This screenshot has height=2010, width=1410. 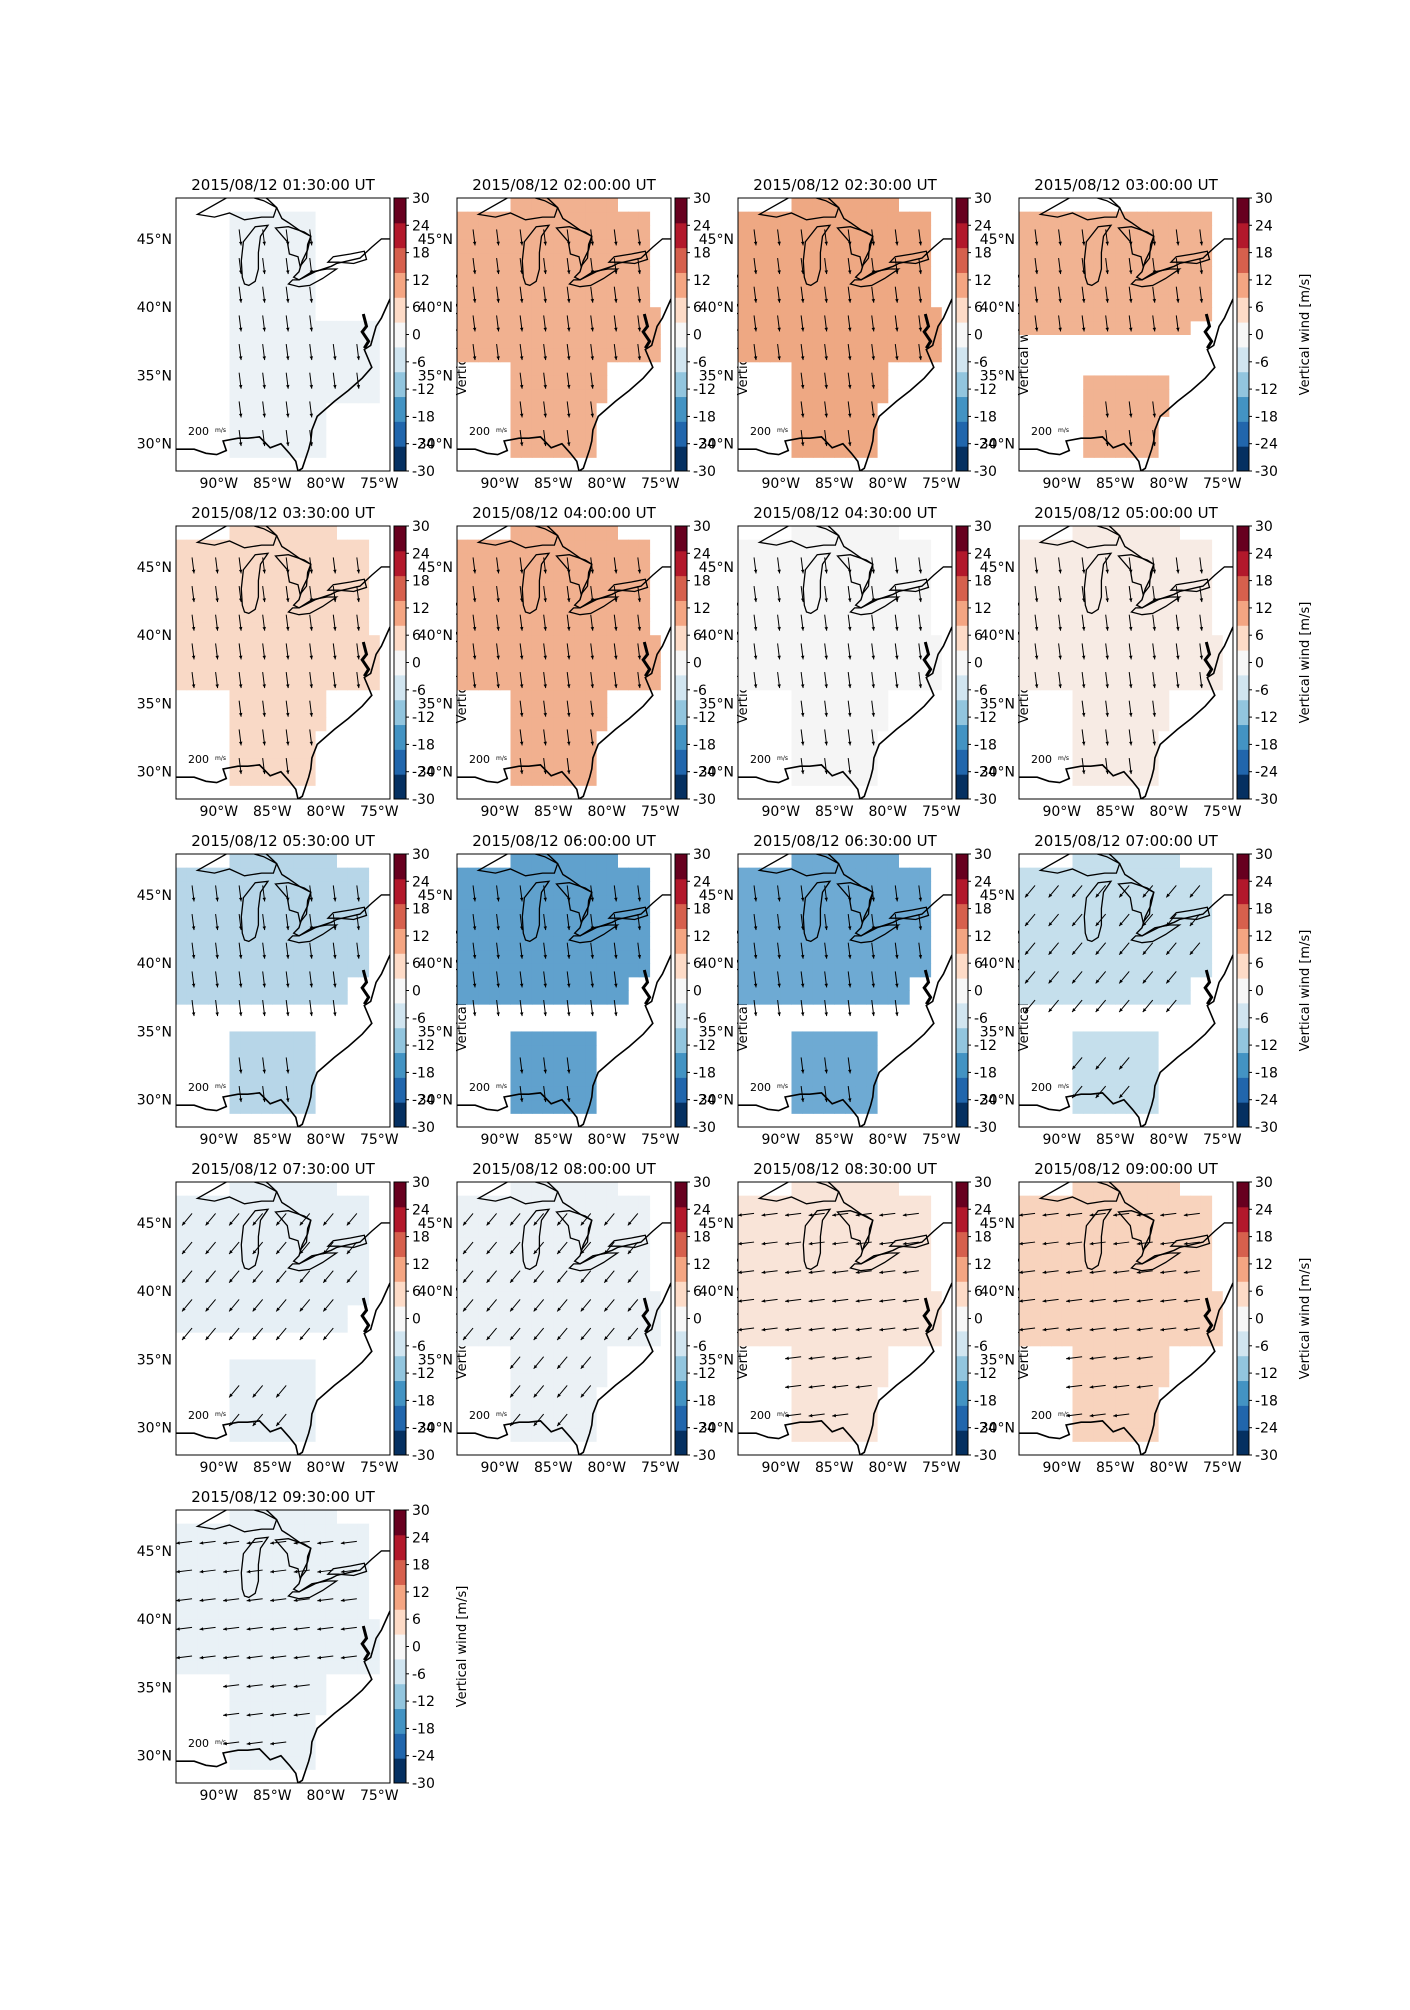 What do you see at coordinates (272, 1140) in the screenshot?
I see `longitude-label: 85°W` at bounding box center [272, 1140].